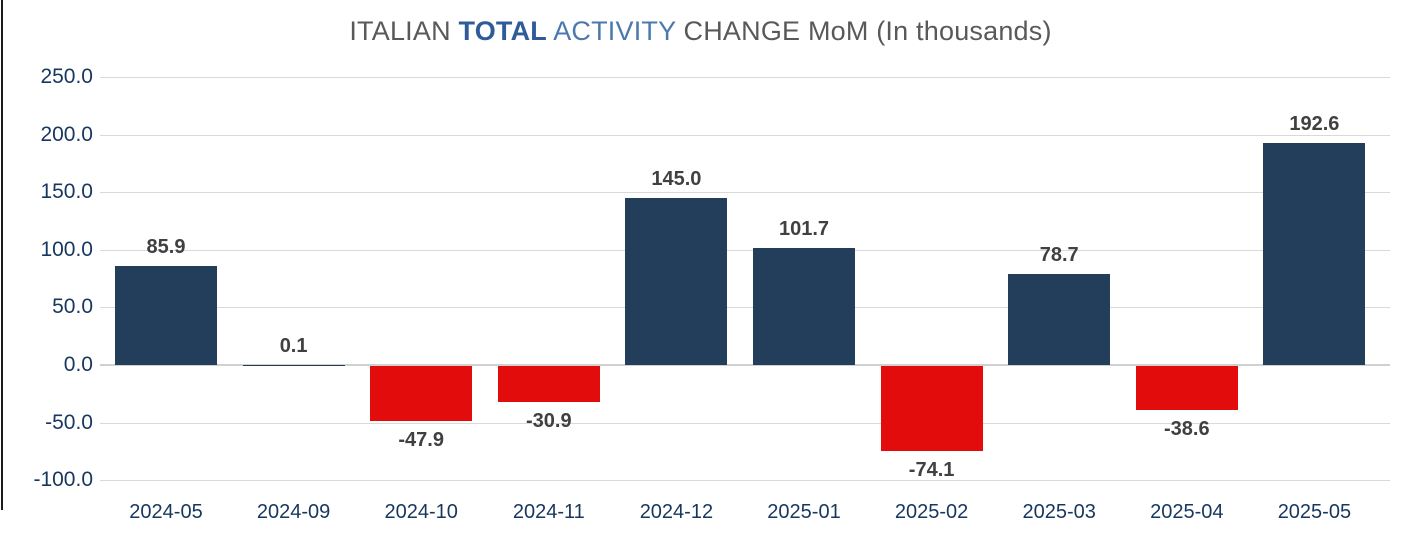 This screenshot has width=1401, height=537. I want to click on x-axis-tick-label: 2024-10, so click(421, 512).